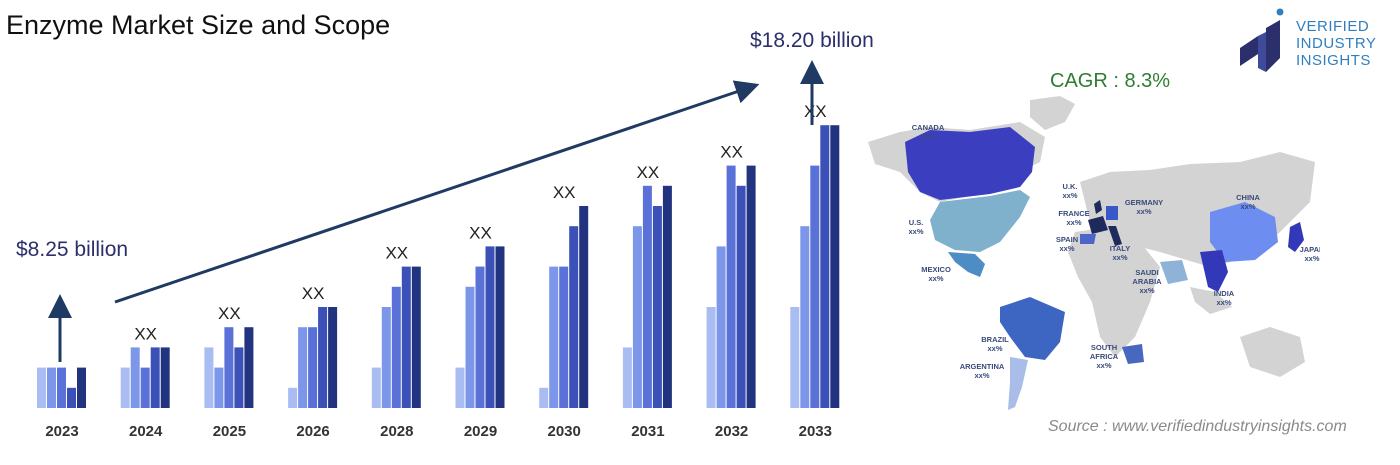  Describe the element at coordinates (966, 264) in the screenshot. I see `map-mexico` at that location.